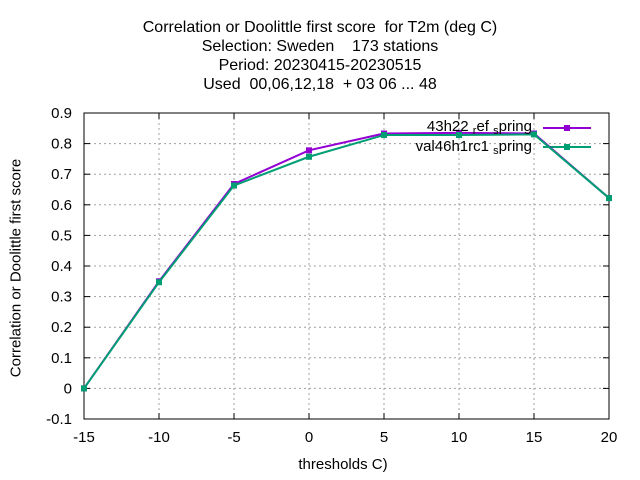 This screenshot has height=480, width=640. What do you see at coordinates (61, 358) in the screenshot?
I see `y-tick-label: 0.1` at bounding box center [61, 358].